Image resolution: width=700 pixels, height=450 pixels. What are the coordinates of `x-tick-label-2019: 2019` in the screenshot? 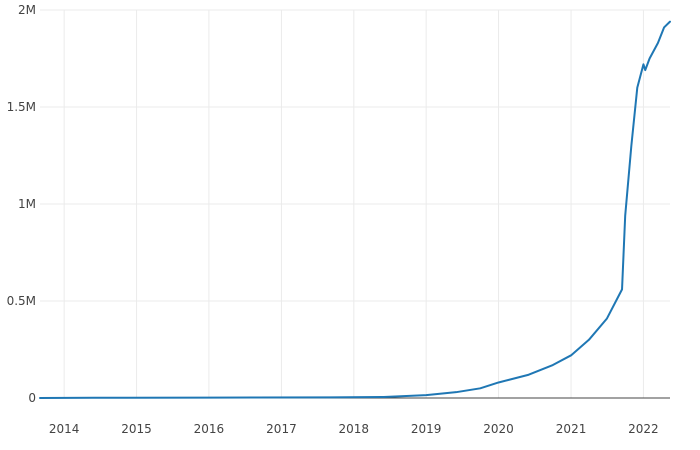 It's located at (426, 429).